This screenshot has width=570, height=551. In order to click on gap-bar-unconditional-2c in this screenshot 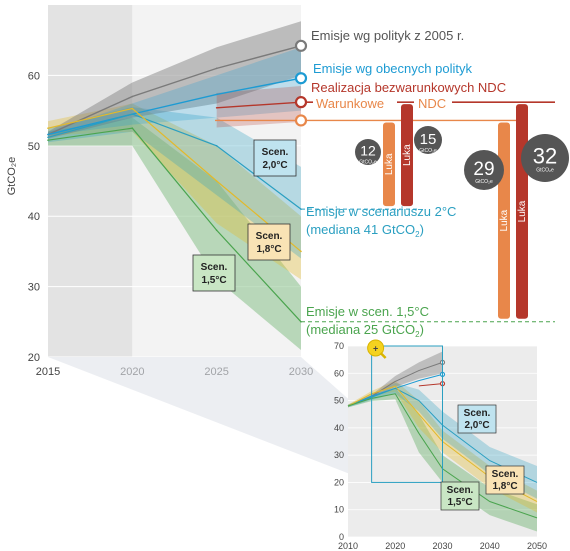, I will do `click(407, 155)`.